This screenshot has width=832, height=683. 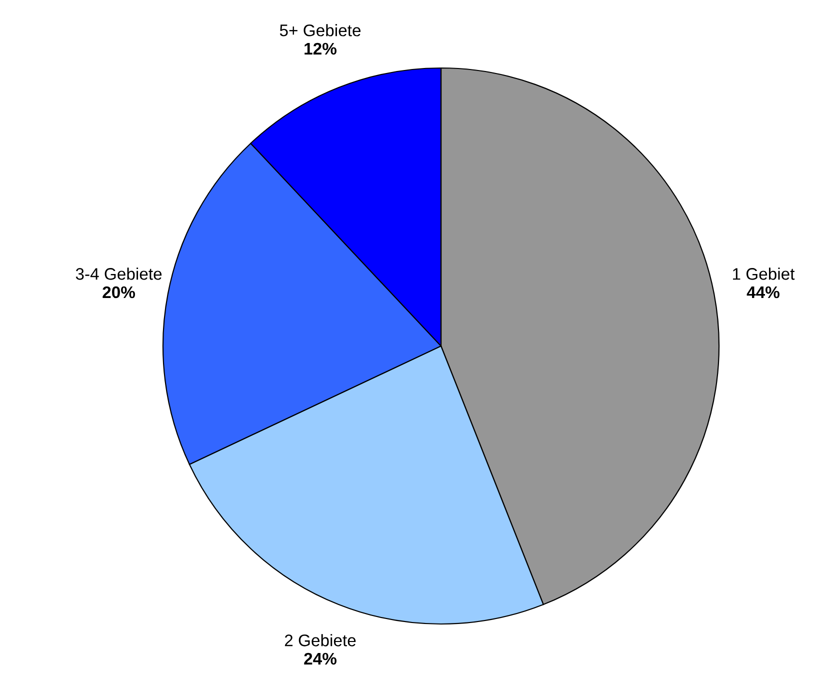 What do you see at coordinates (320, 640) in the screenshot?
I see `slice-label: 2 Gebiete` at bounding box center [320, 640].